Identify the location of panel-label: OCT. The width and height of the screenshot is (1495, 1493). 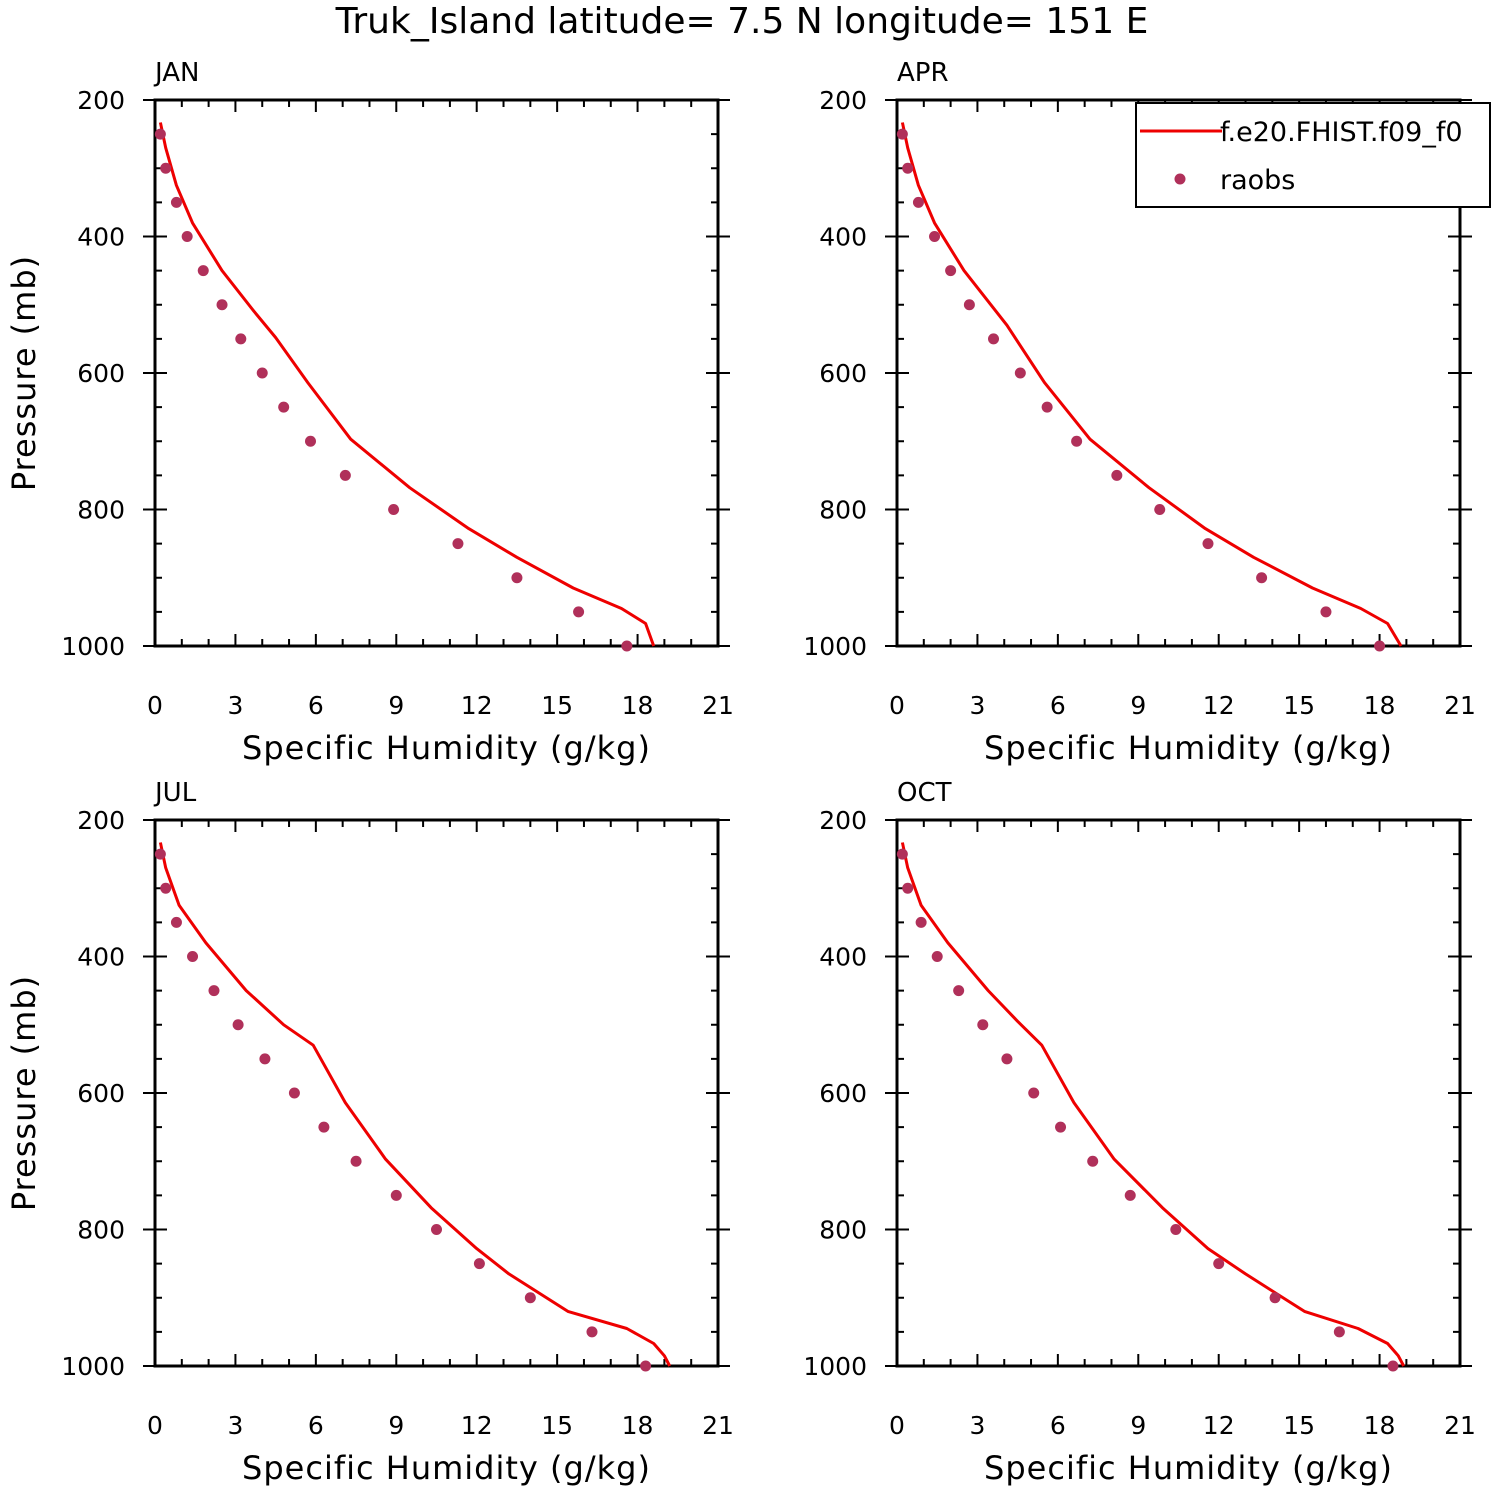
(924, 793).